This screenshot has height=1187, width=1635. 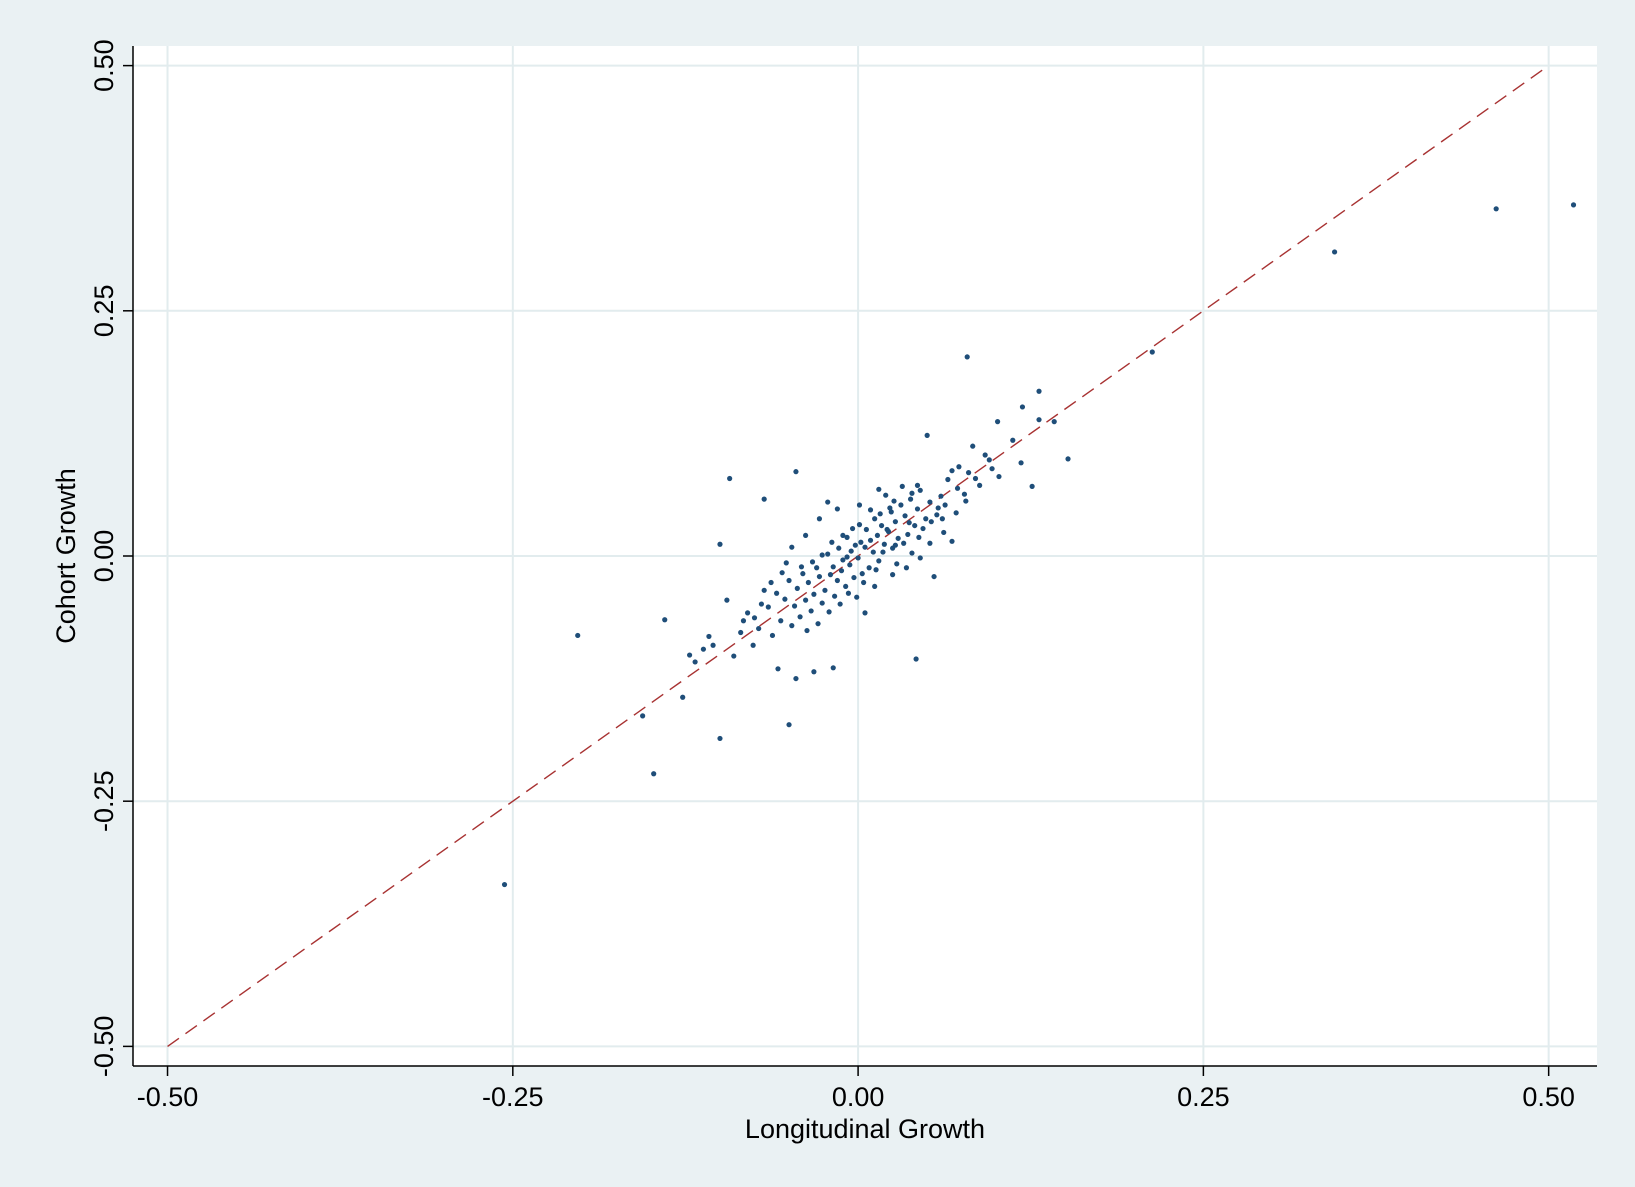 I want to click on x-tick-label: 0.00, so click(x=858, y=1097).